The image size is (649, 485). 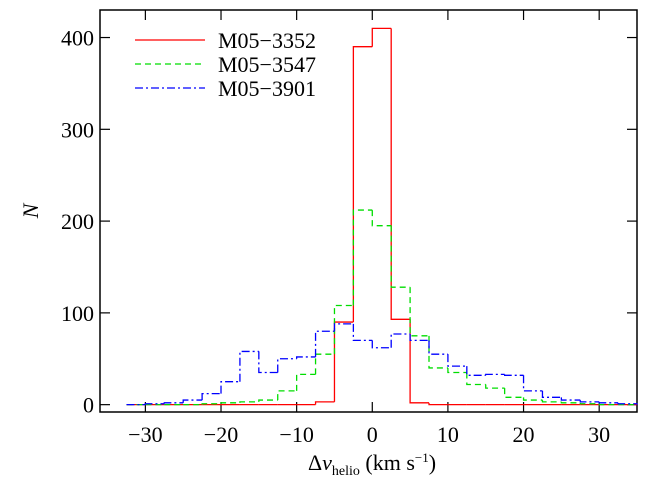 I want to click on x-axis-label: Δvhelio (km s−1), so click(x=372, y=464).